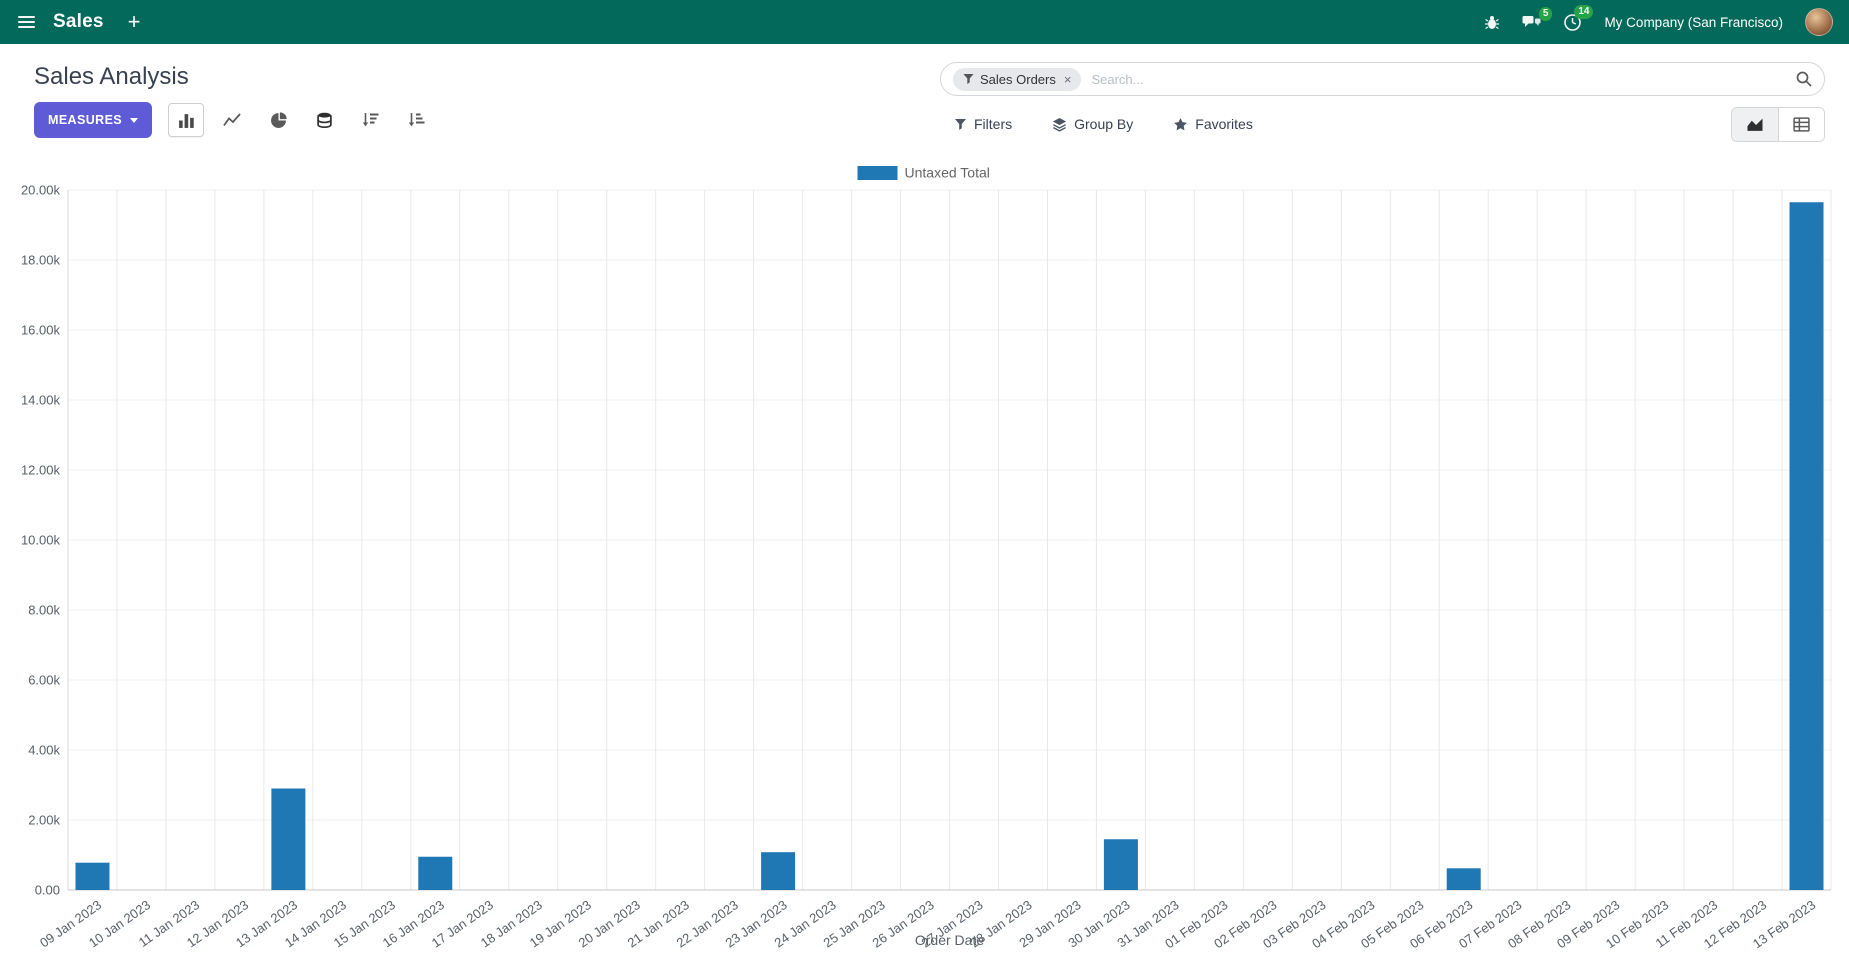 The height and width of the screenshot is (958, 1849). Describe the element at coordinates (44, 750) in the screenshot. I see `y-tick-label: 4.00k` at that location.